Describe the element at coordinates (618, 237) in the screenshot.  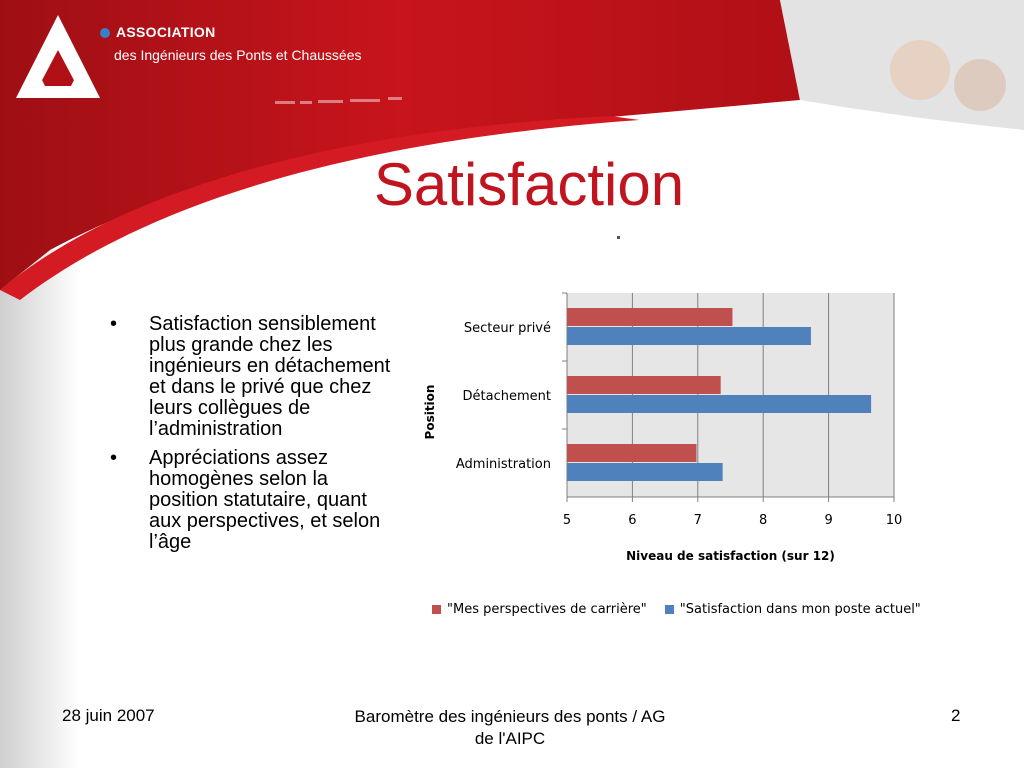
I see `title-dot` at that location.